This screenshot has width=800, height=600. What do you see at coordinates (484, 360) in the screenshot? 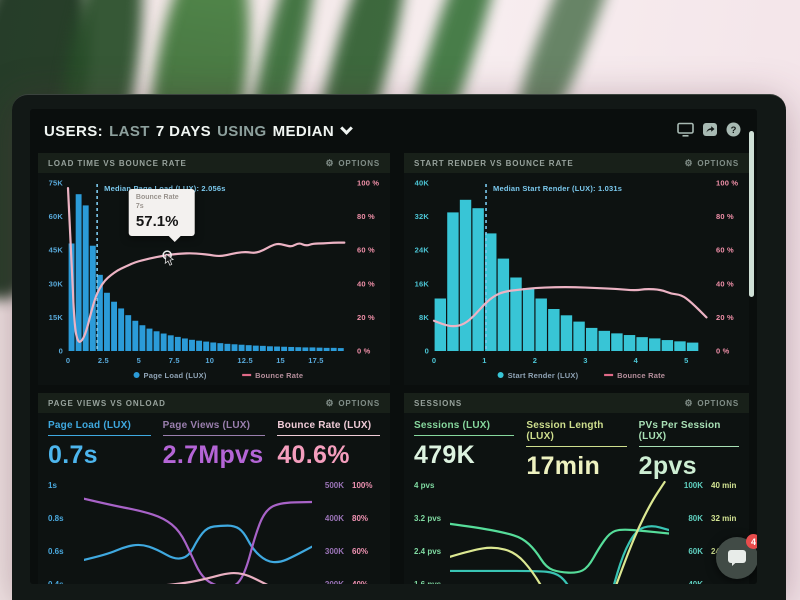
I see `svg-text: 1` at bounding box center [484, 360].